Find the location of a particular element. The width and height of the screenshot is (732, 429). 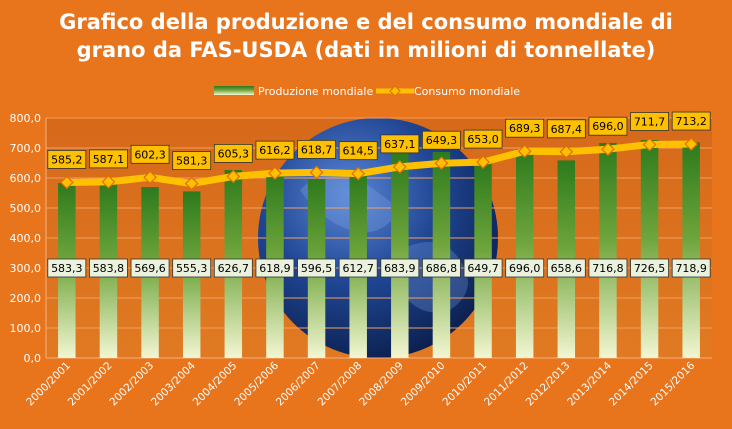

legend: Produzione mondiale Consumo mondiale is located at coordinates (367, 91).